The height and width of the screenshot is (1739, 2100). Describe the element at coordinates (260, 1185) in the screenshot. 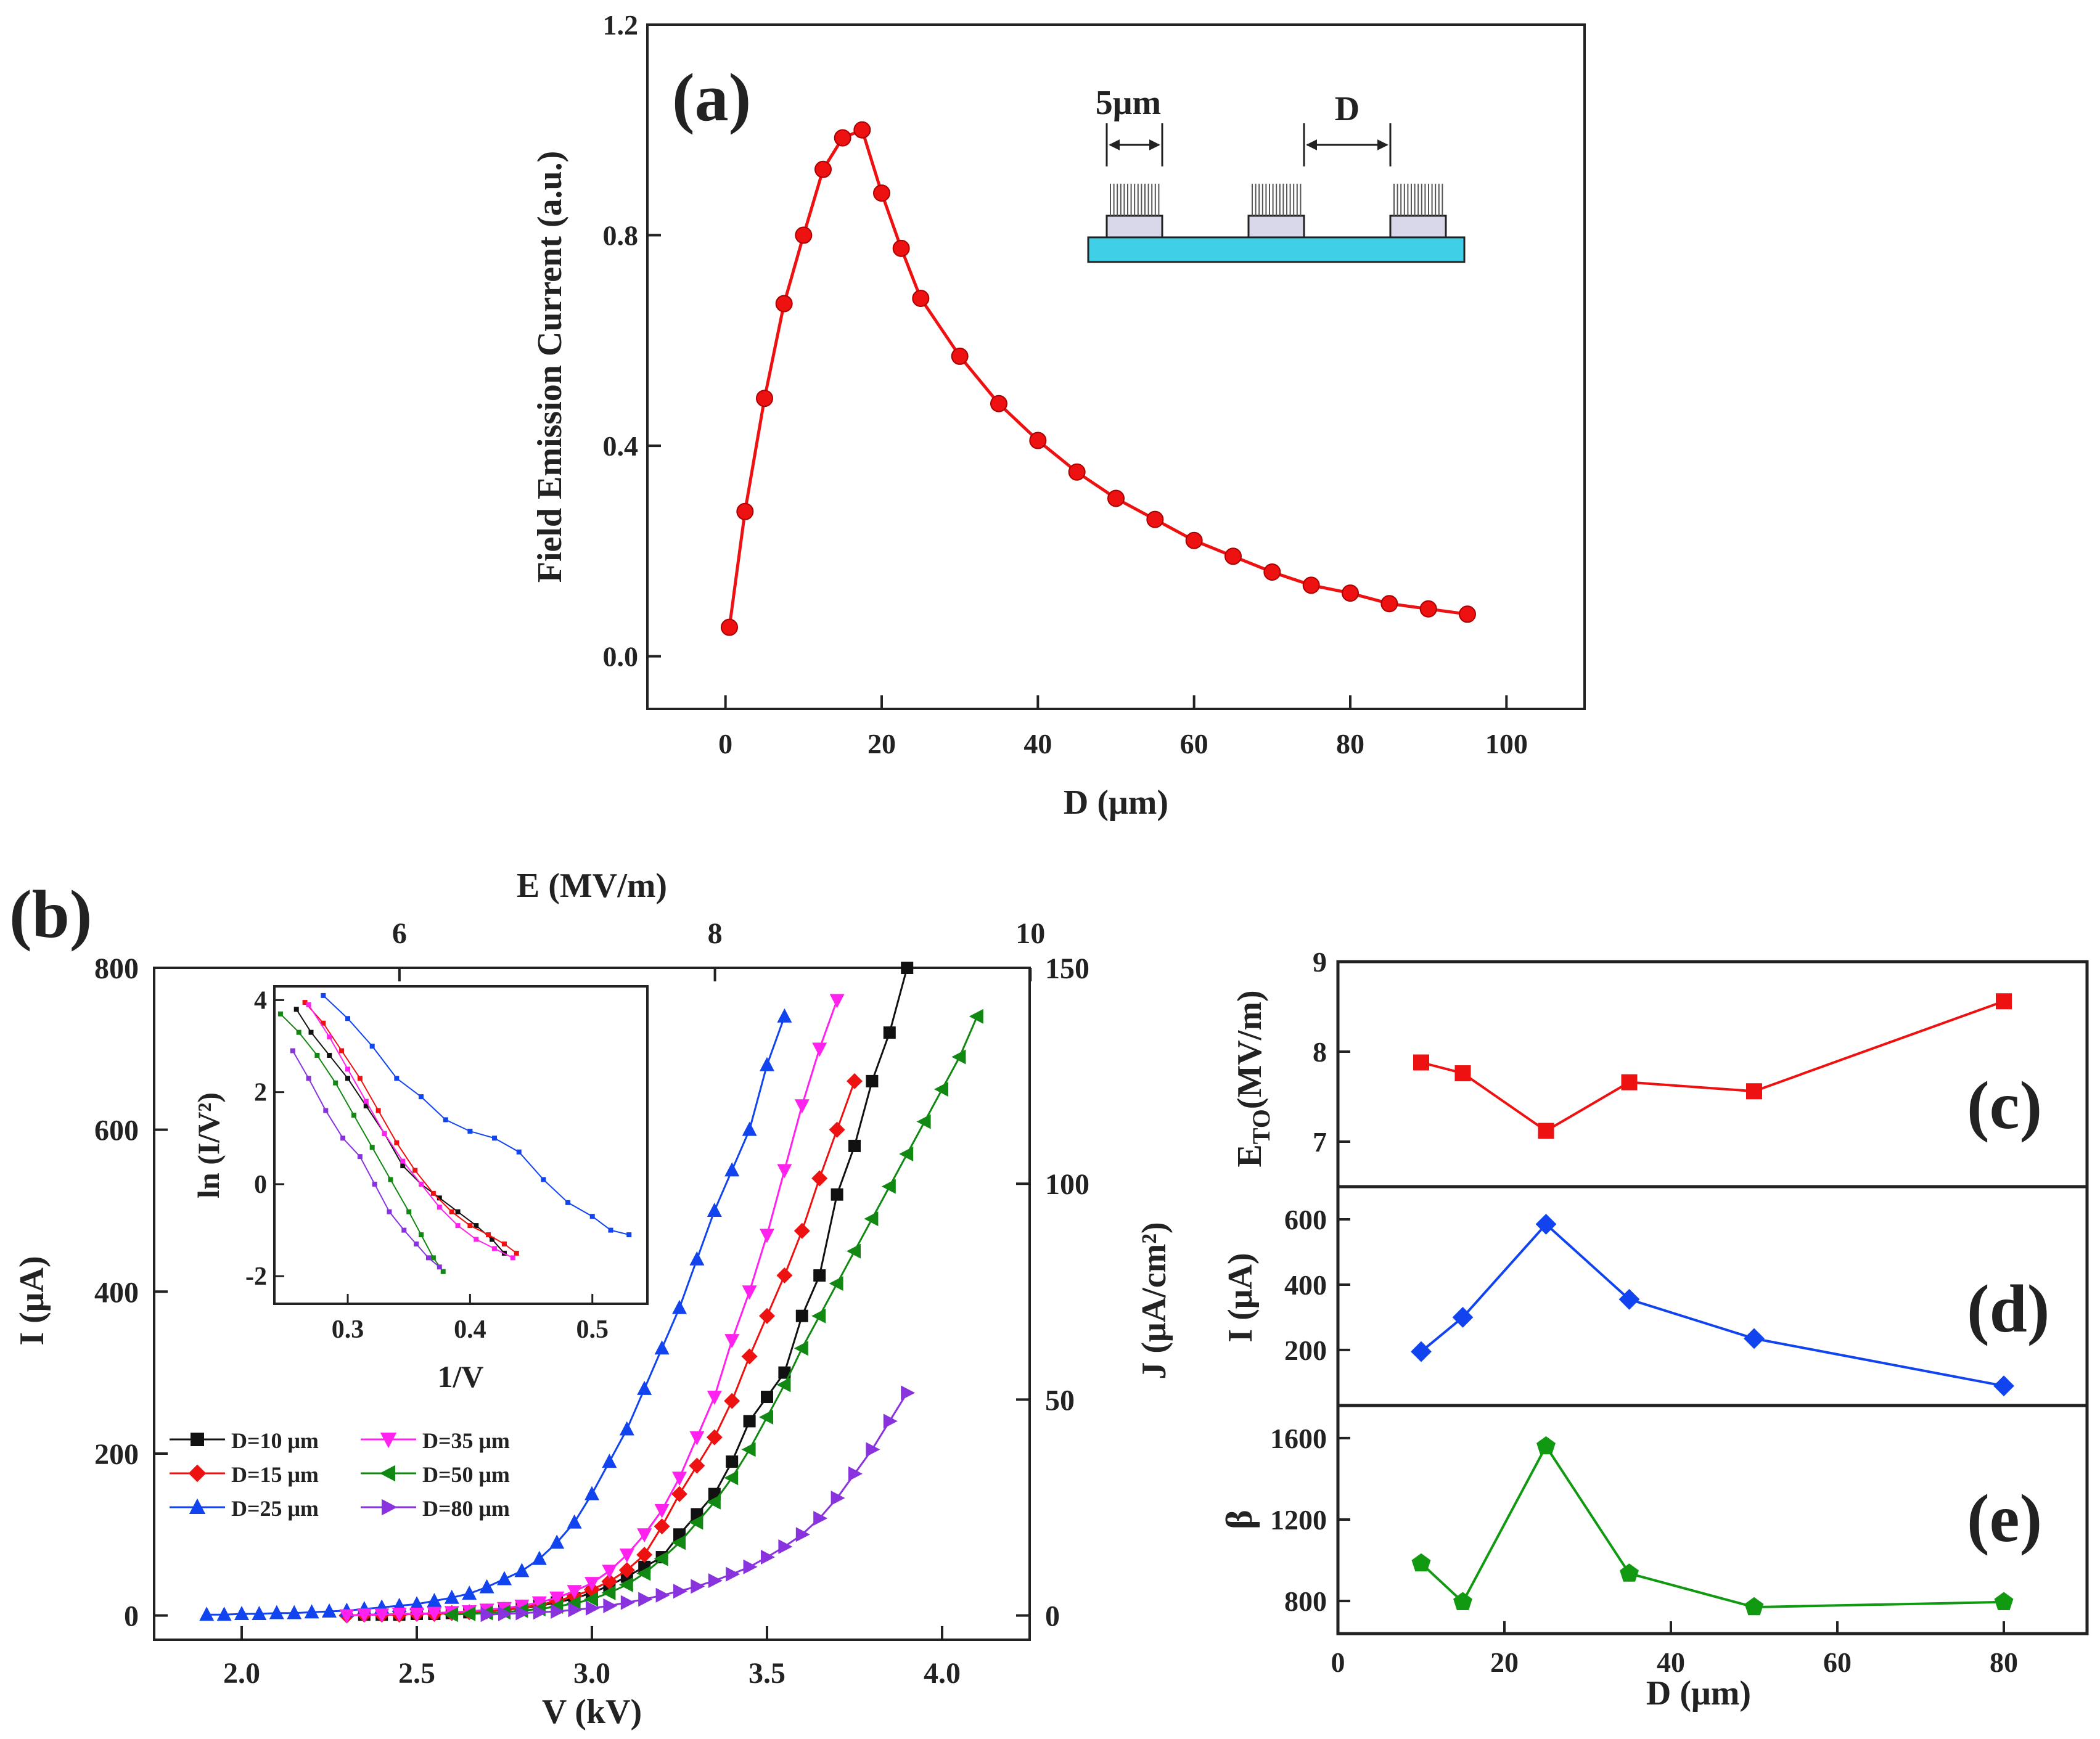

I see `inset-ytick-label: 0` at that location.